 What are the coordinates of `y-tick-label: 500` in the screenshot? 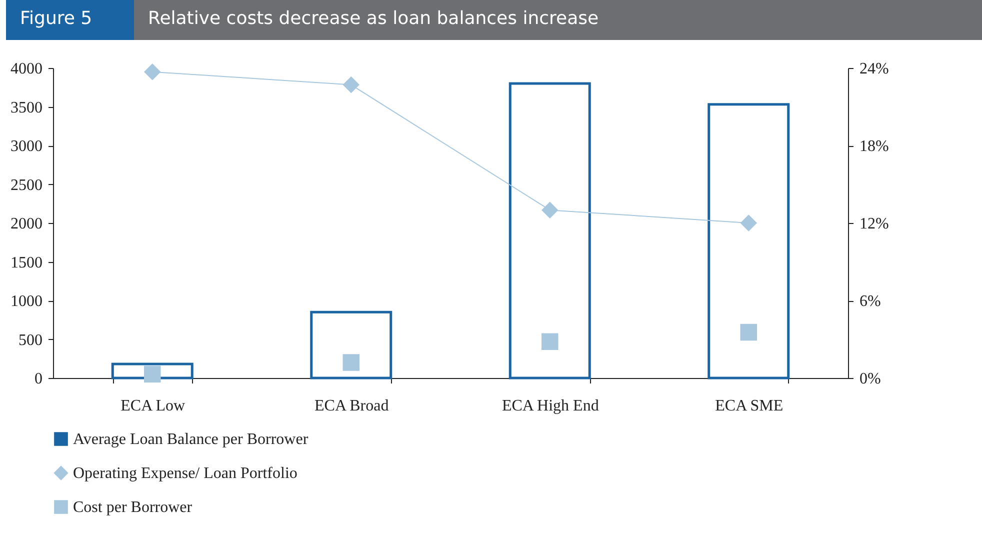 It's located at (30, 340).